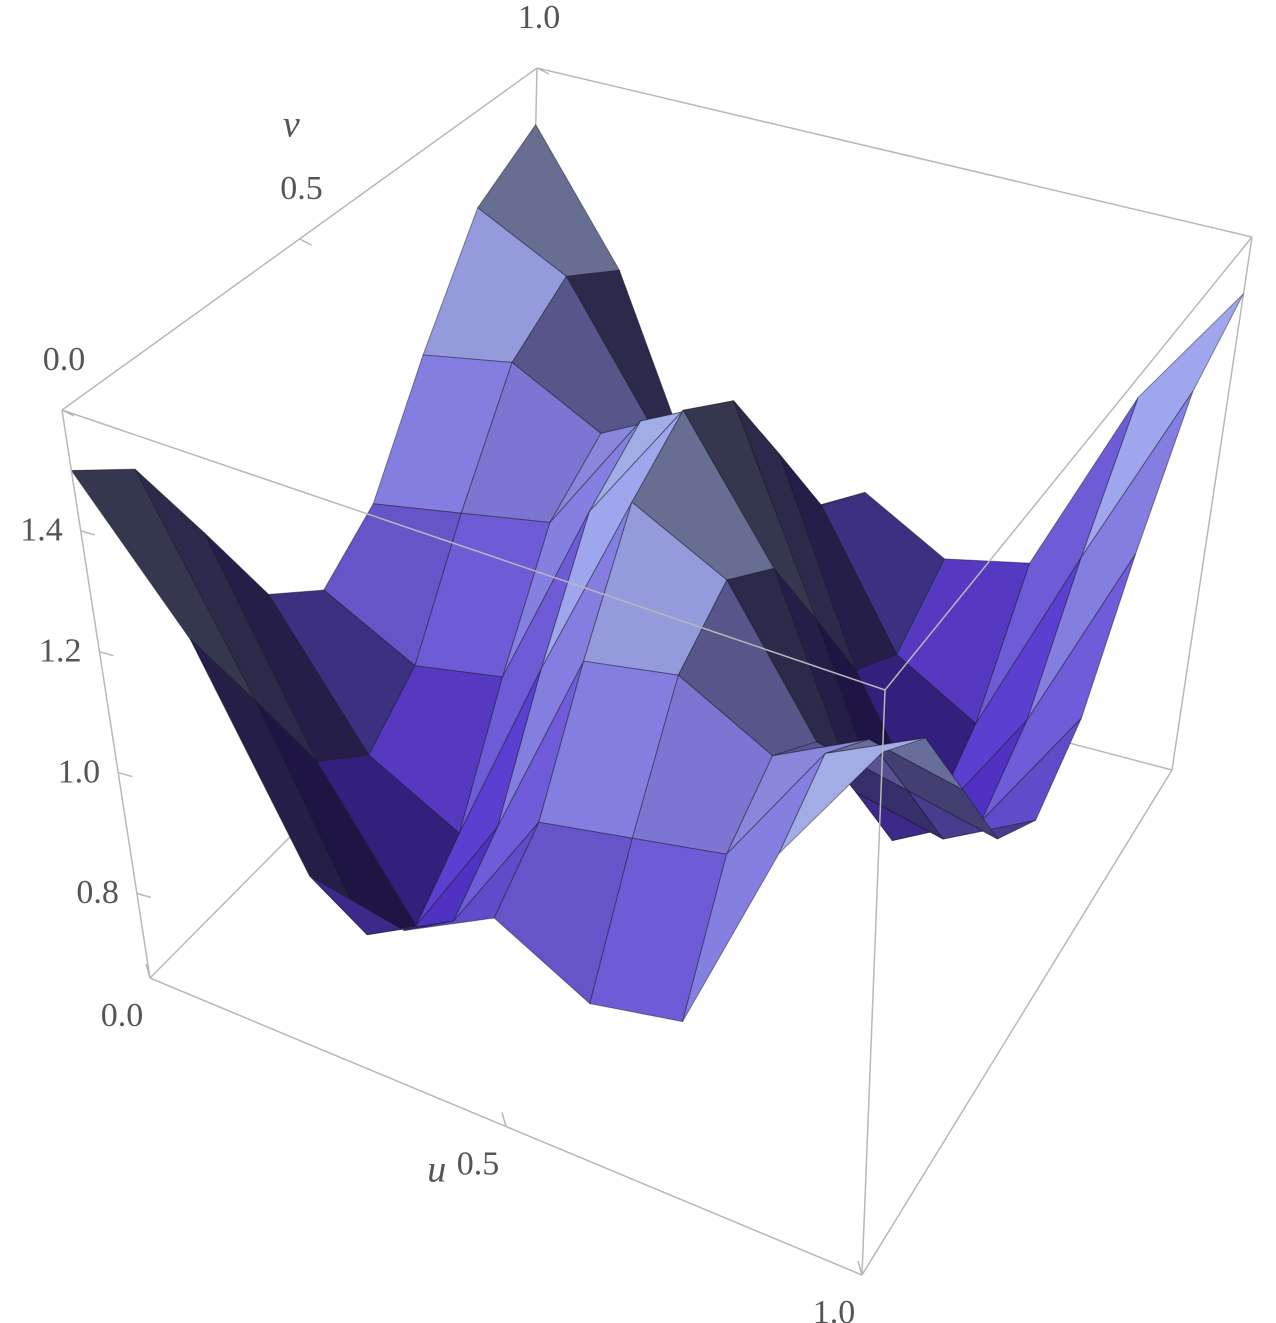  What do you see at coordinates (122, 1015) in the screenshot?
I see `x-tick-label: 0.0` at bounding box center [122, 1015].